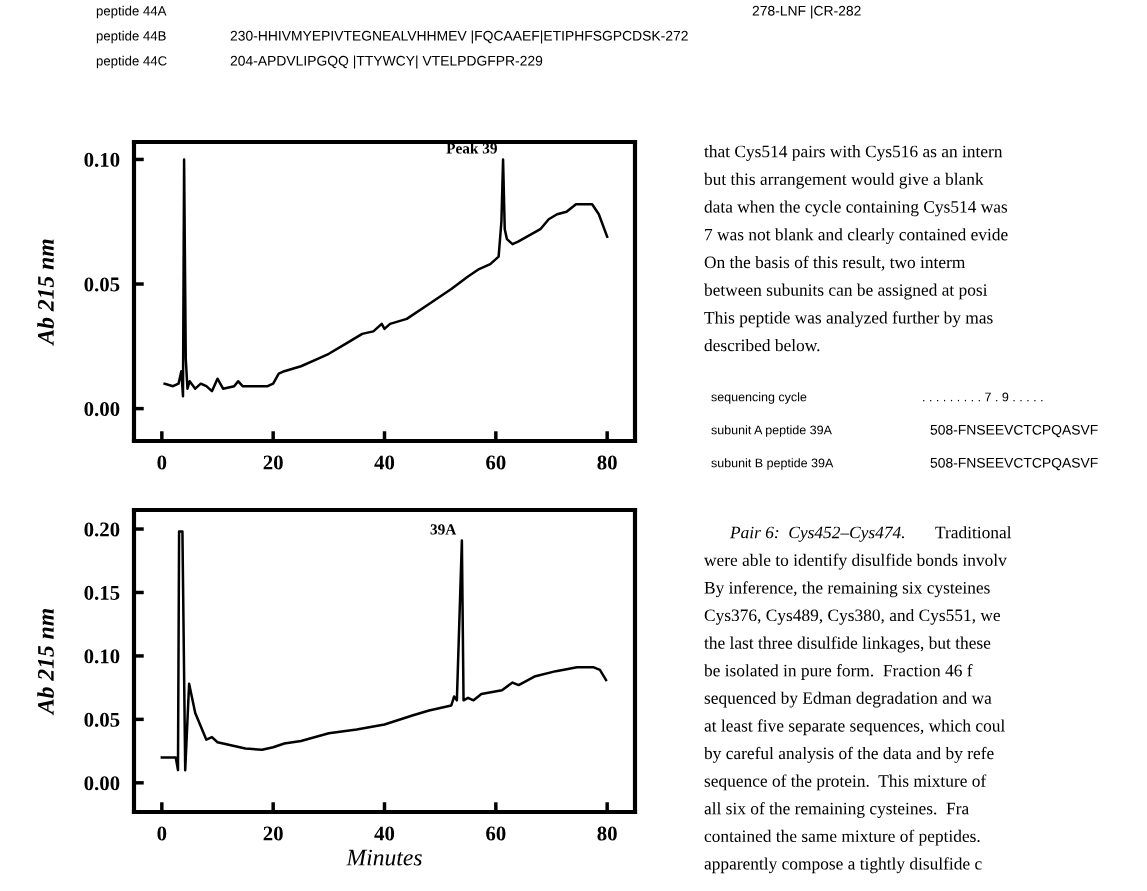 This screenshot has height=891, width=1147. What do you see at coordinates (772, 464) in the screenshot?
I see `text: subunit B peptide 39A` at bounding box center [772, 464].